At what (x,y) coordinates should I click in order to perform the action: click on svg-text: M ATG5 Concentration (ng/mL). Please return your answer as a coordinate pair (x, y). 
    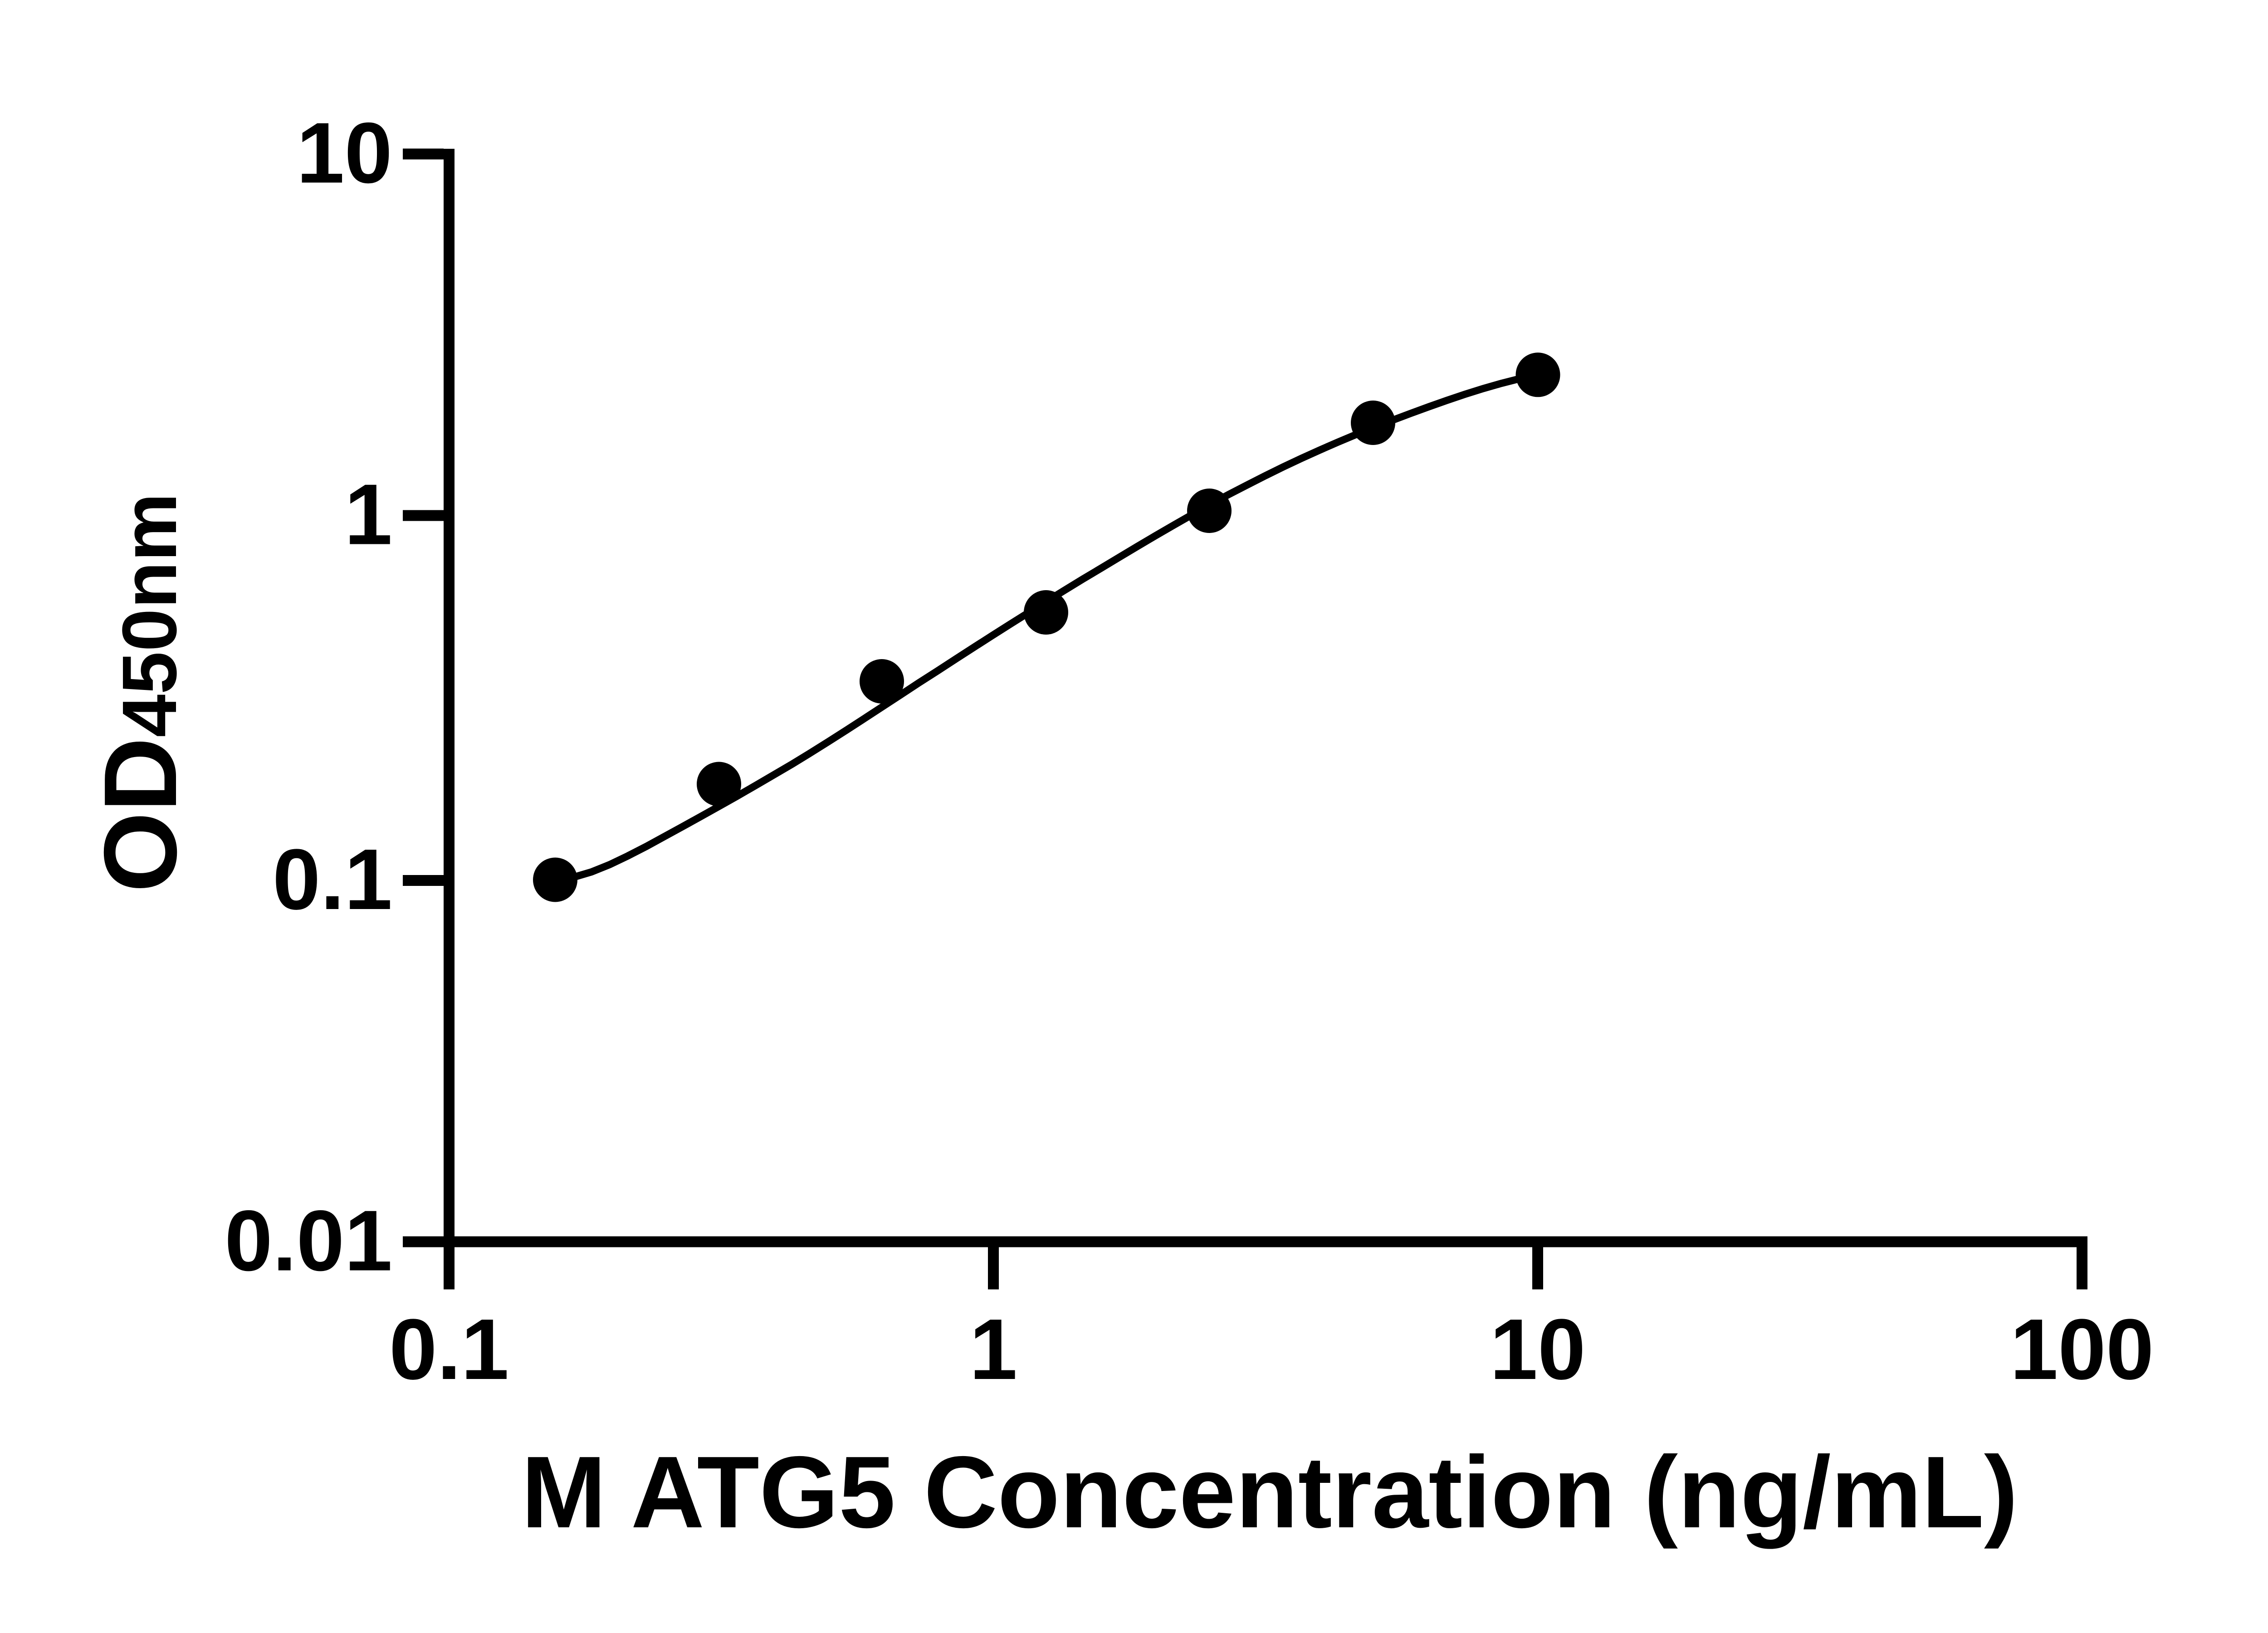
    Looking at the image, I should click on (1270, 1492).